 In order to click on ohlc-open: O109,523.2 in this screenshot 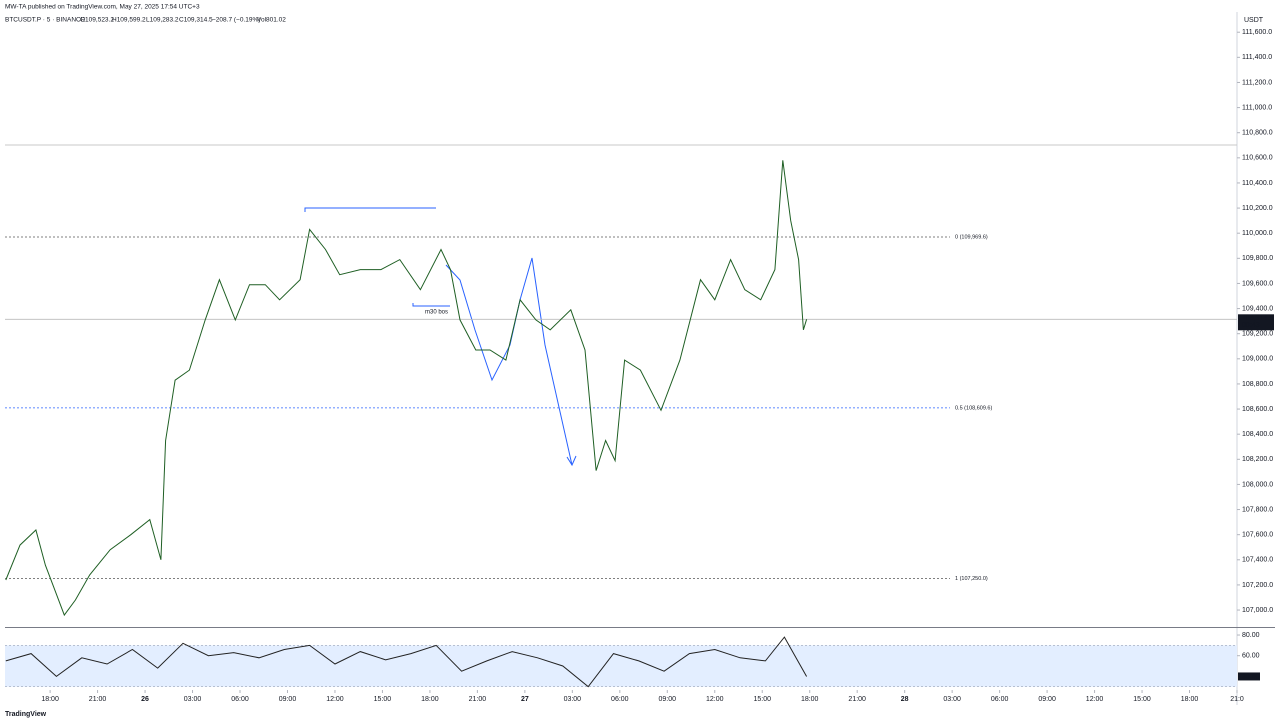, I will do `click(97, 20)`.